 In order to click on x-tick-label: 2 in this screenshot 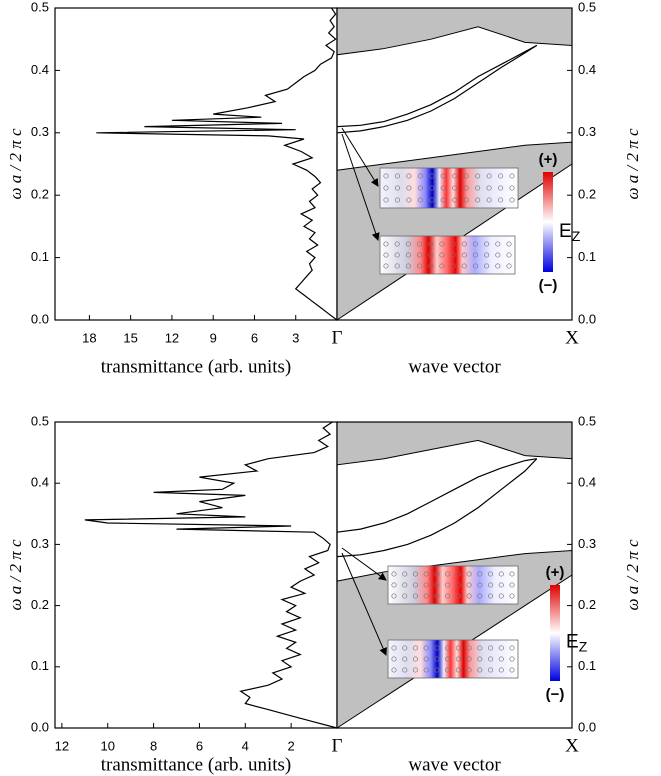, I will do `click(291, 745)`.